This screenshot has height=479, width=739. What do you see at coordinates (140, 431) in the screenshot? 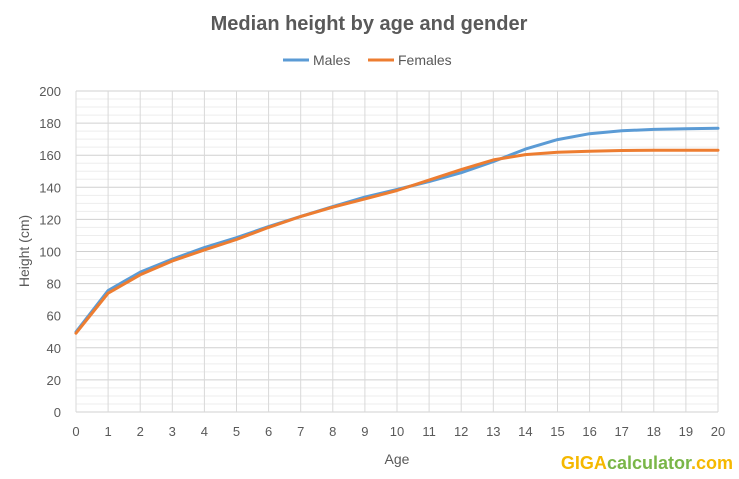
I see `x-tick-label: 2` at bounding box center [140, 431].